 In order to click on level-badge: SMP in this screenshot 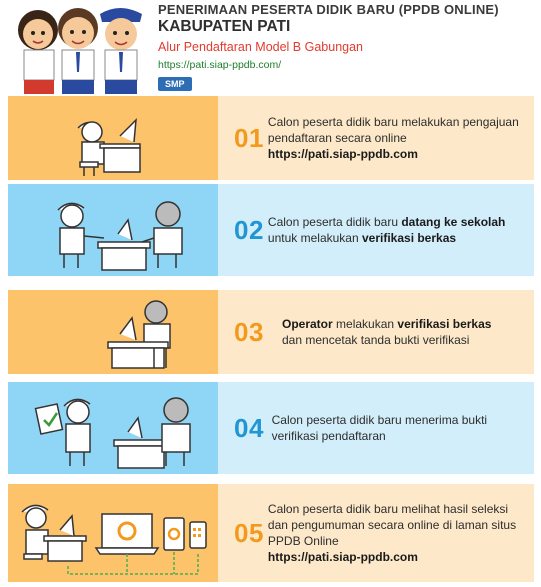, I will do `click(175, 84)`.